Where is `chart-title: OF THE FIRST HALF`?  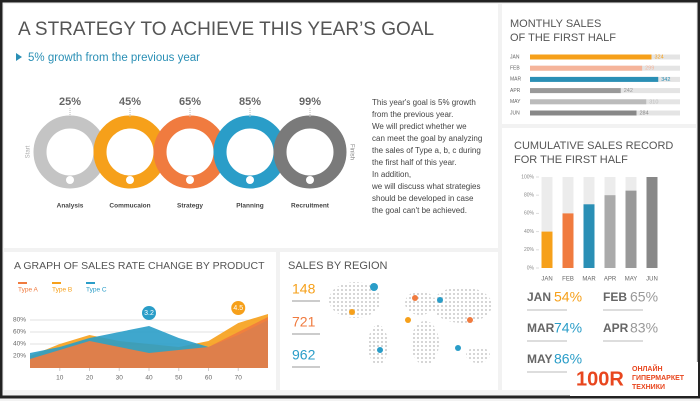
chart-title: OF THE FIRST HALF is located at coordinates (563, 38).